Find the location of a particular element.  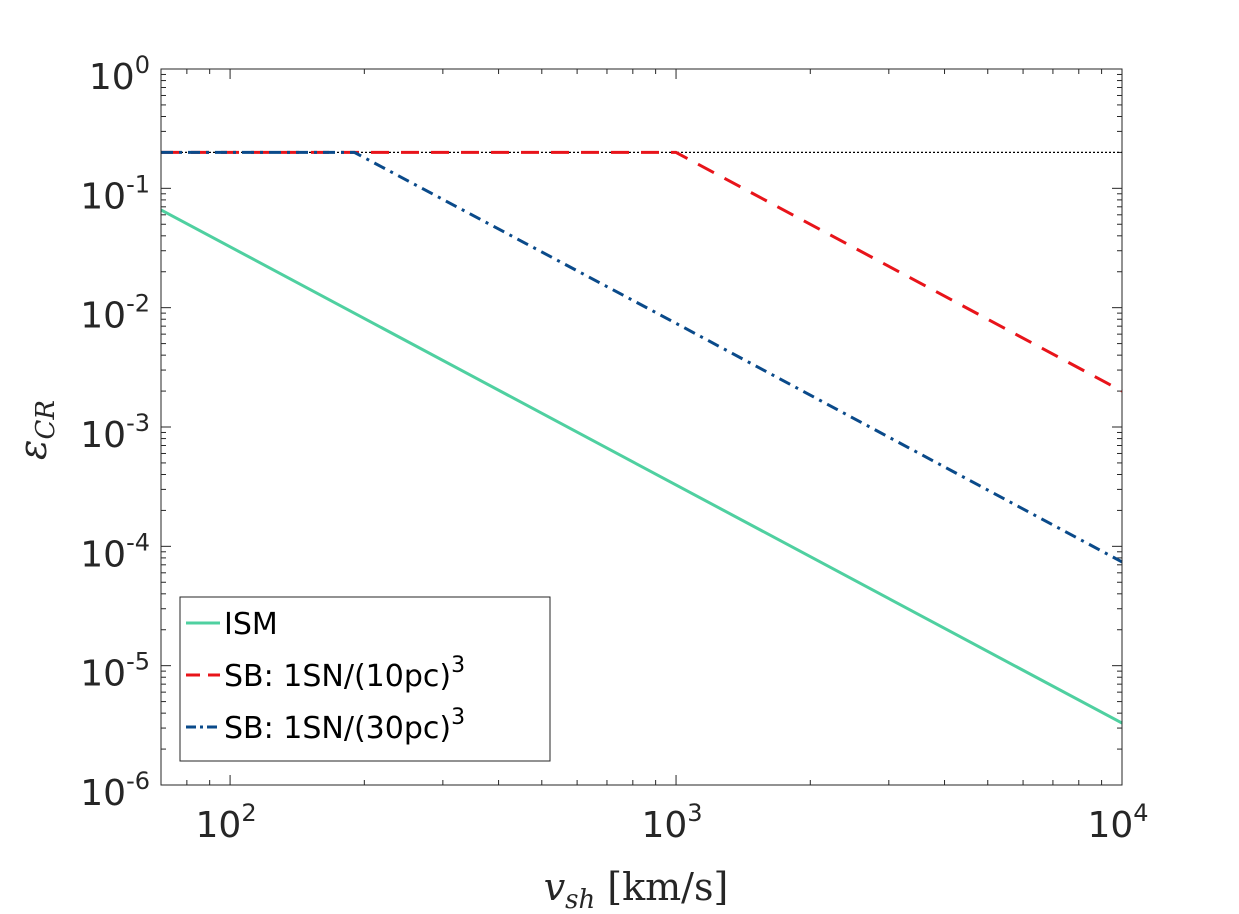

y-tick-label: 10⁻⁶ is located at coordinates (115, 790).